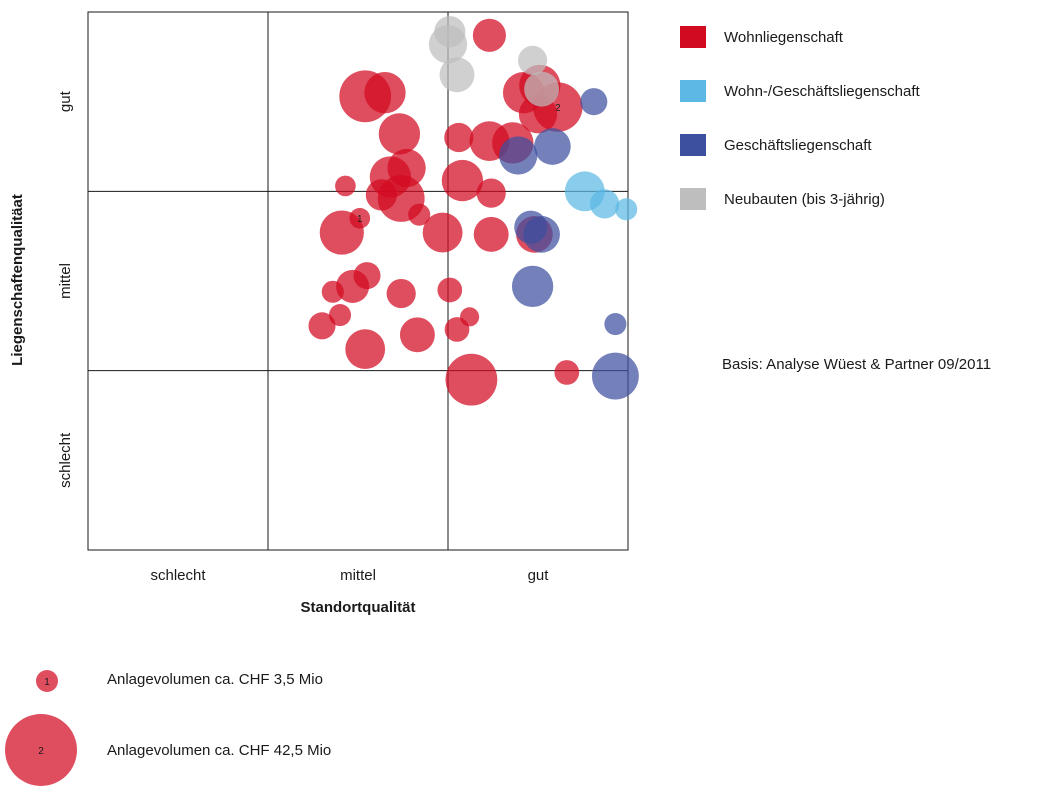  What do you see at coordinates (65, 101) in the screenshot?
I see `y-tick-label: gut` at bounding box center [65, 101].